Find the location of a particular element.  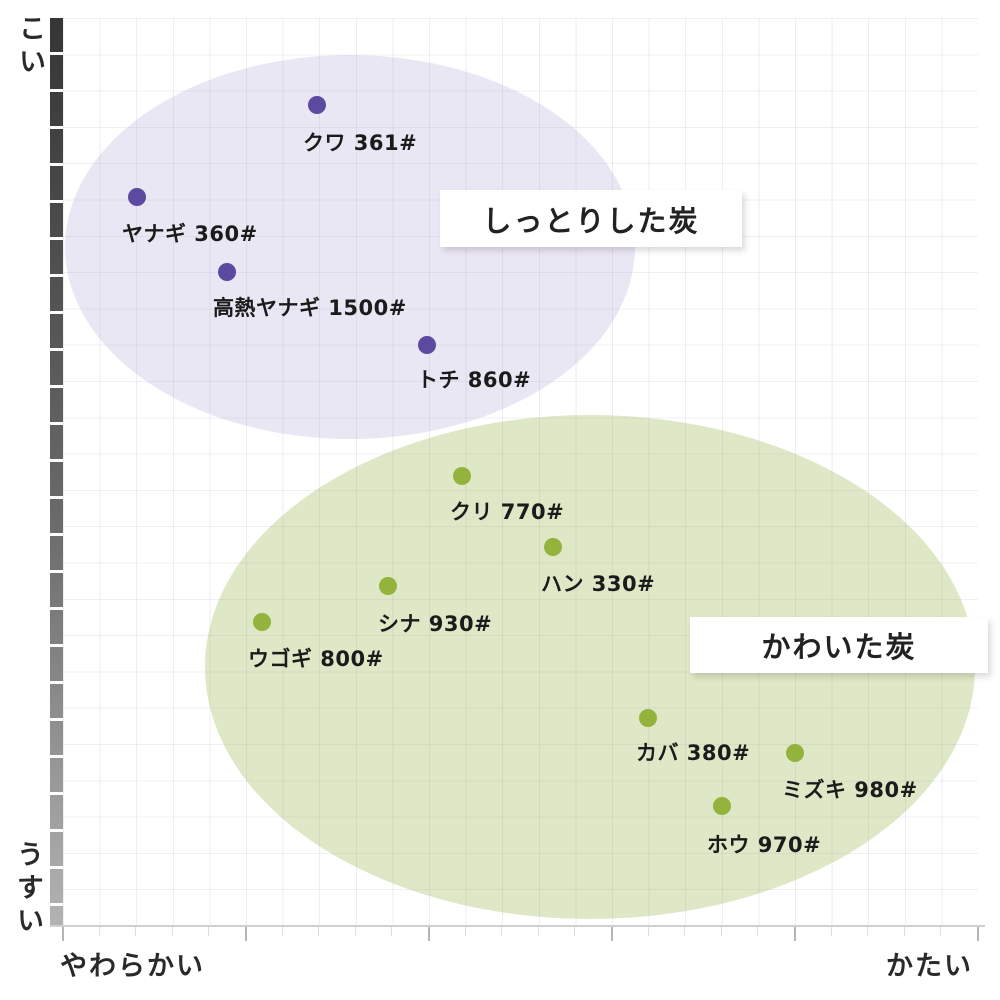

data-point-label: ハン 330# is located at coordinates (598, 584).